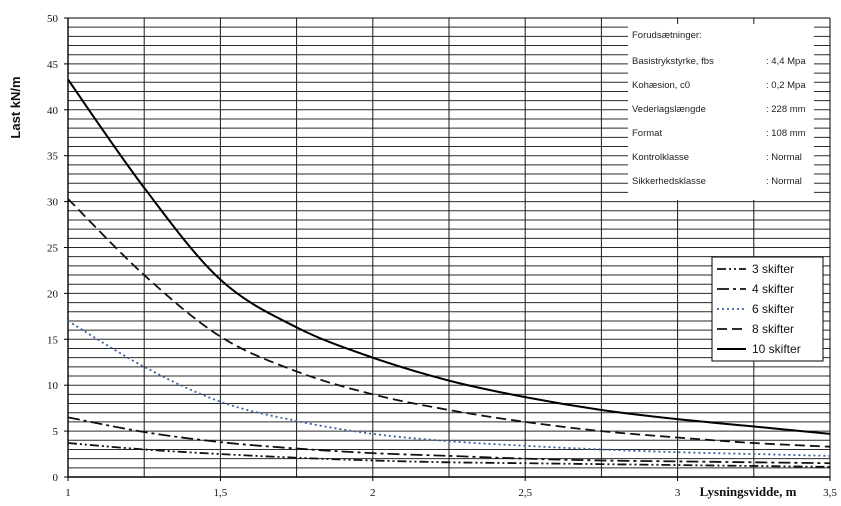  What do you see at coordinates (68, 493) in the screenshot?
I see `x-tick-label: 1` at bounding box center [68, 493].